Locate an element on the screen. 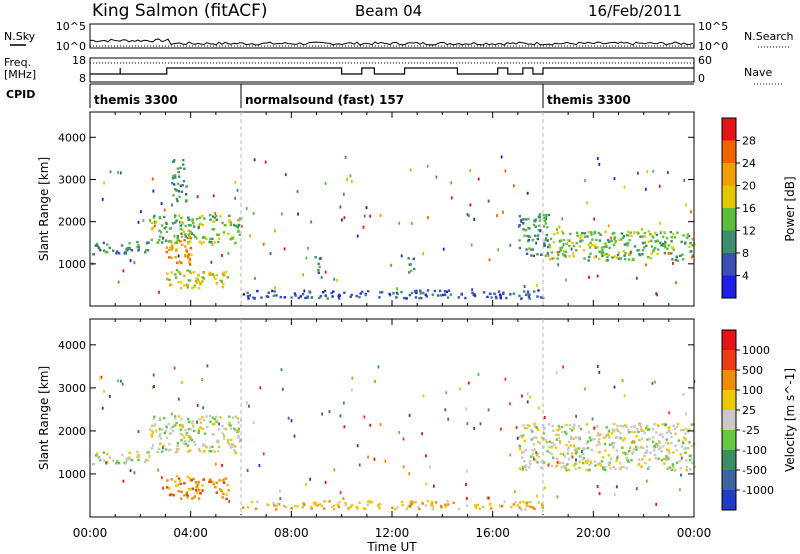 The image size is (800, 554). nave-label: Nave is located at coordinates (758, 72).